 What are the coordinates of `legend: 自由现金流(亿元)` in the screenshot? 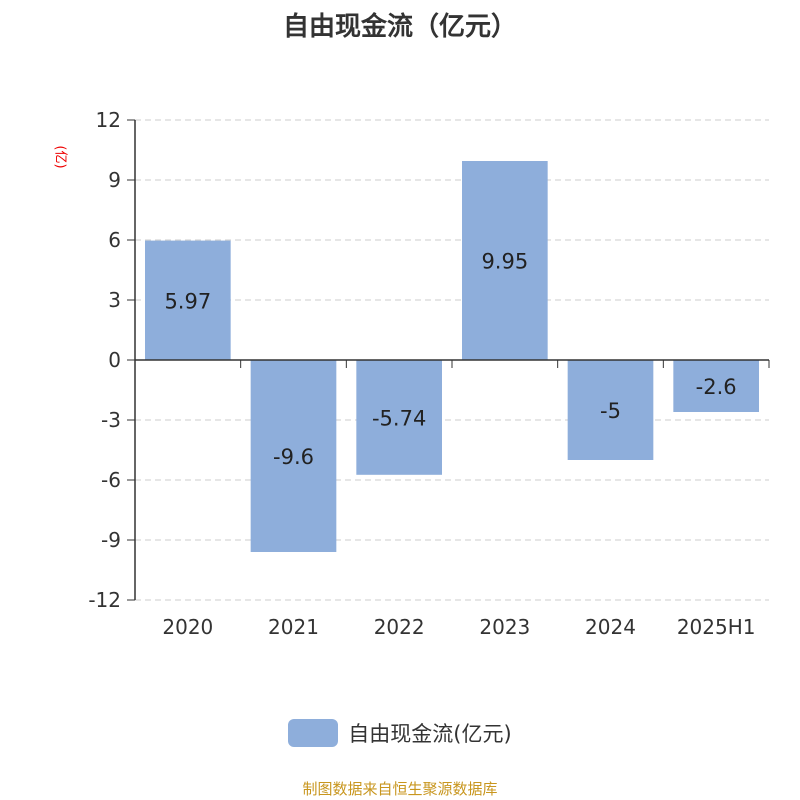 It's located at (400, 733).